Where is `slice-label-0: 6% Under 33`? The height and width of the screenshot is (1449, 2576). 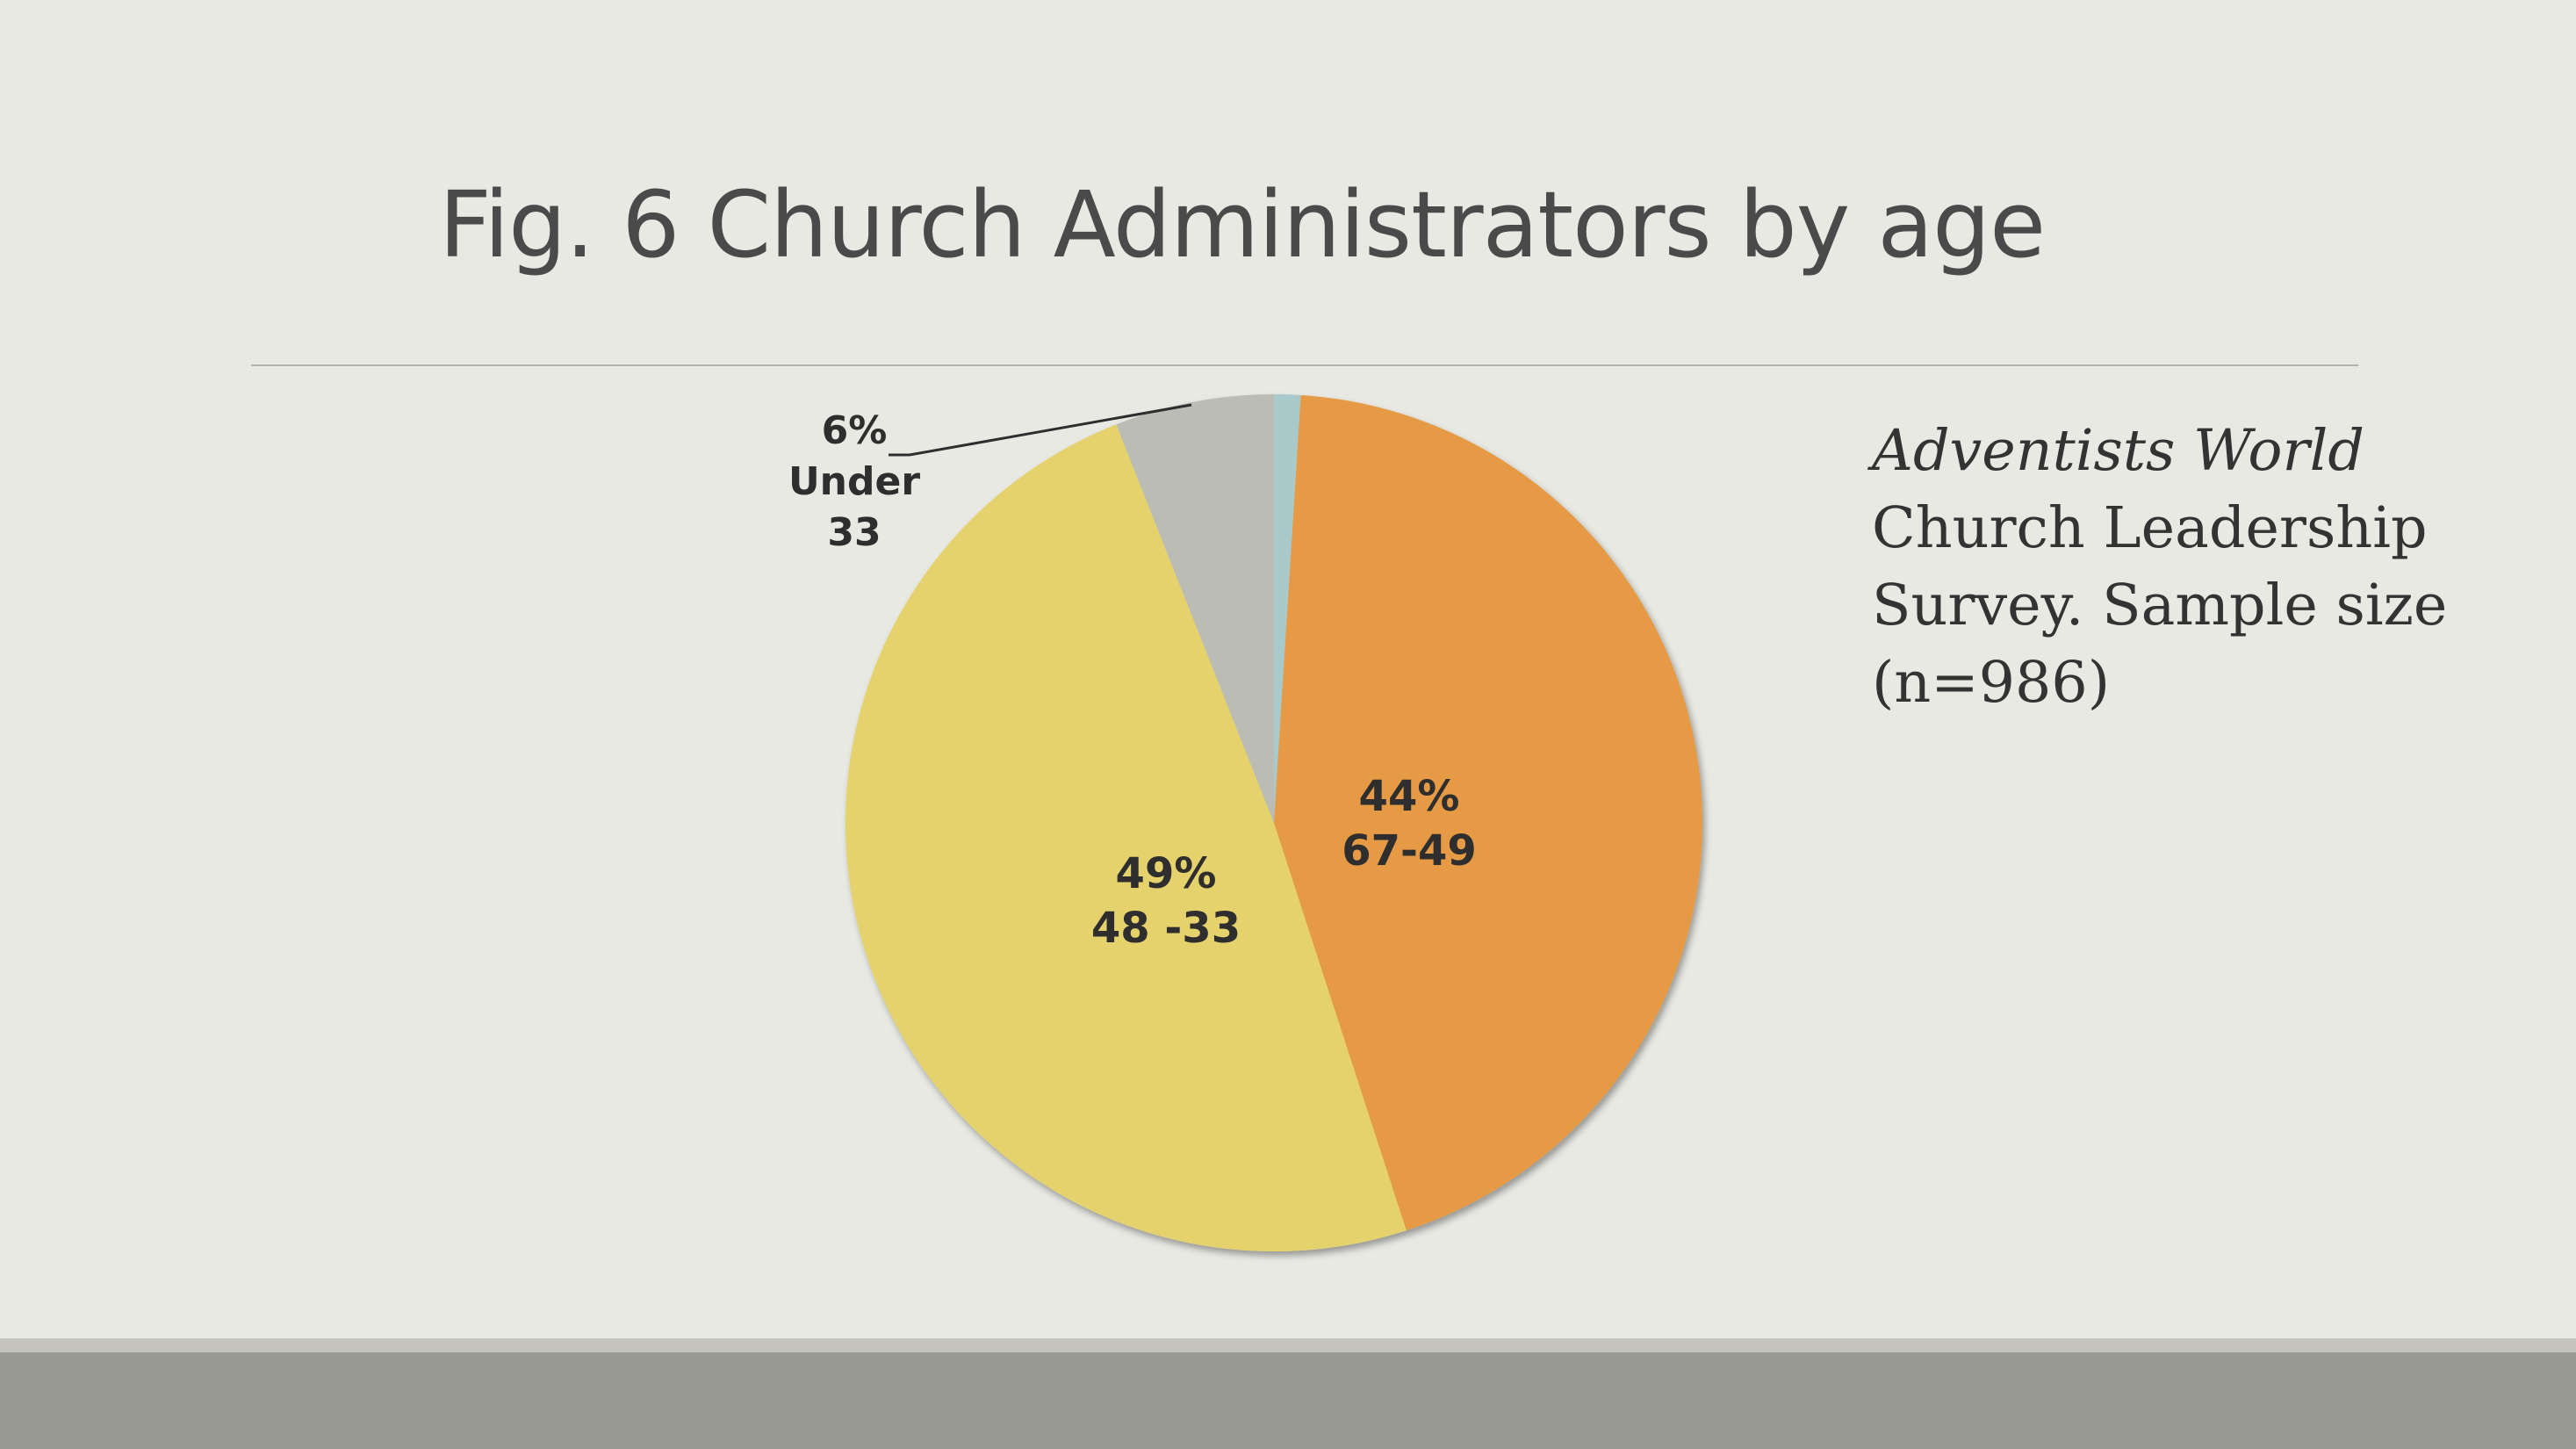 slice-label-0: 6% Under 33 is located at coordinates (854, 481).